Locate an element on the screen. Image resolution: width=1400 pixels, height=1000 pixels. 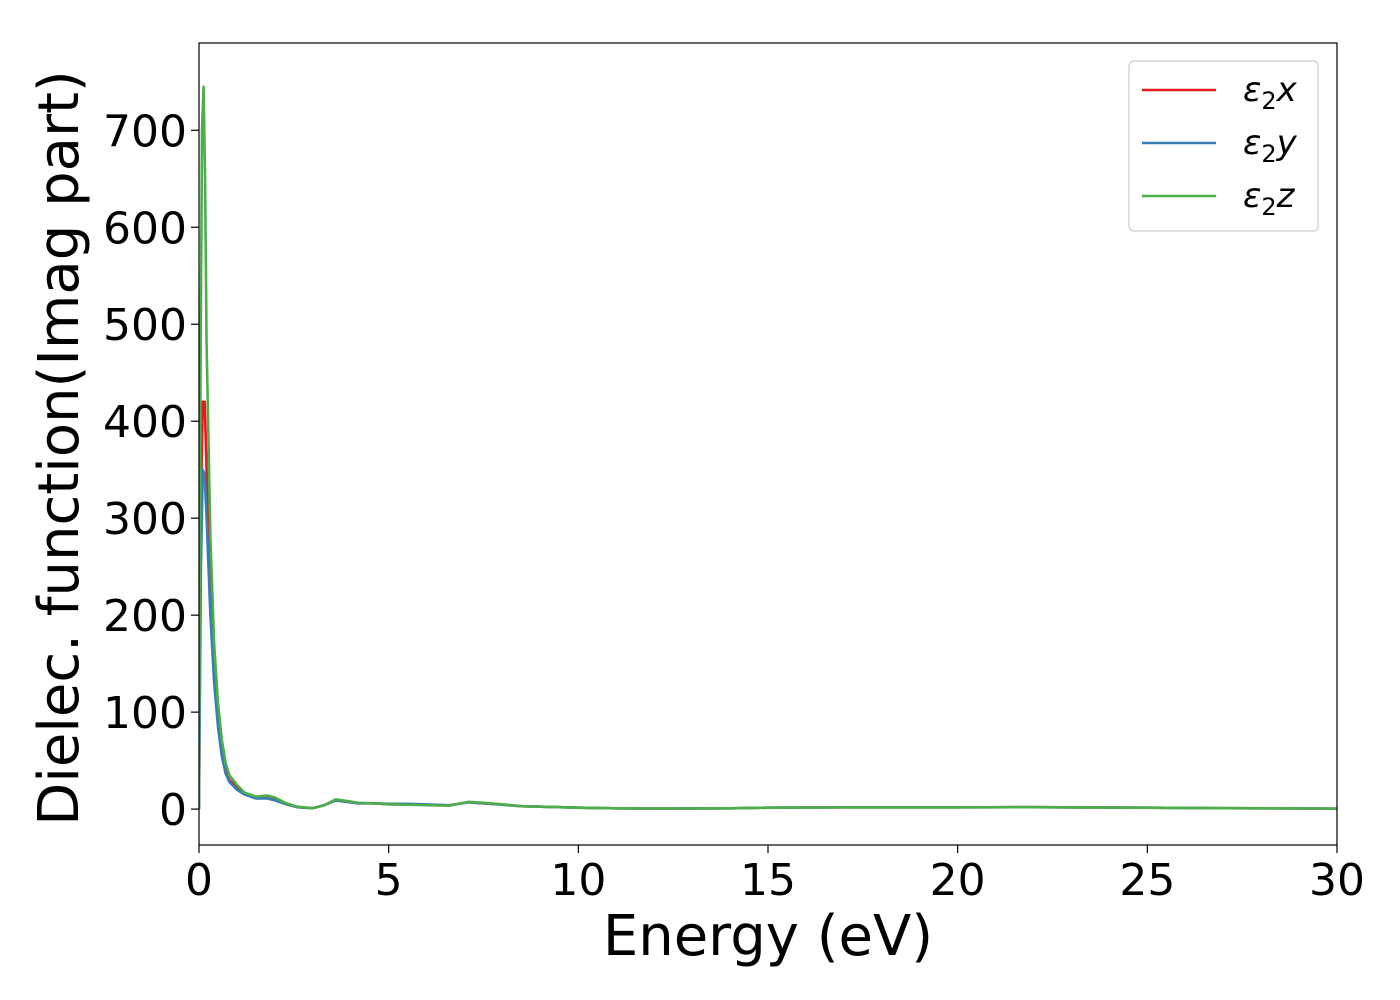
x-axis-title: Energy (eV) is located at coordinates (768, 936).